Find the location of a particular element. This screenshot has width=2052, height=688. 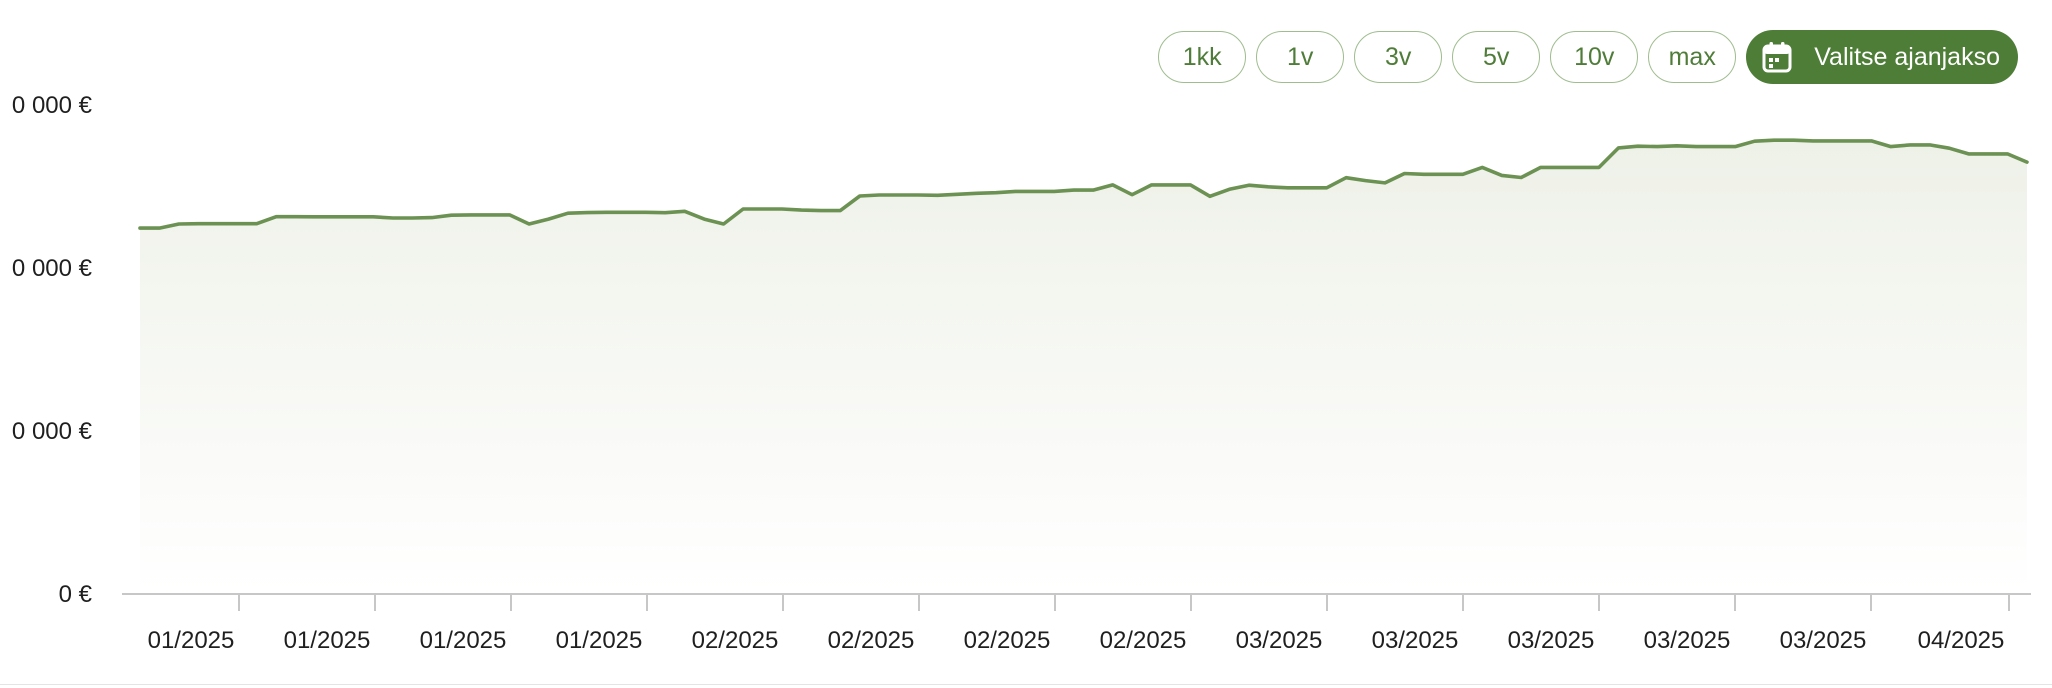

select-period-button: Valitse ajanjakso is located at coordinates (1882, 57).